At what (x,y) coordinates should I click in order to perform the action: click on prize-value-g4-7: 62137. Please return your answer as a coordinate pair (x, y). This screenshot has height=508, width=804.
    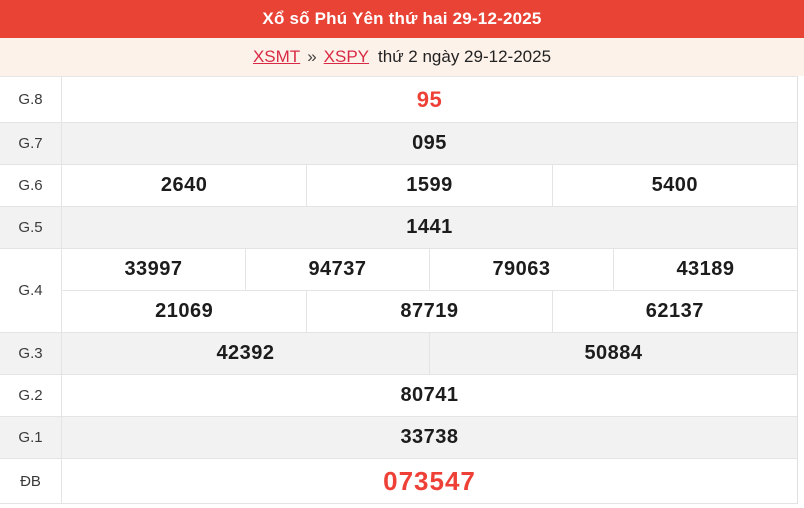
    Looking at the image, I should click on (674, 311).